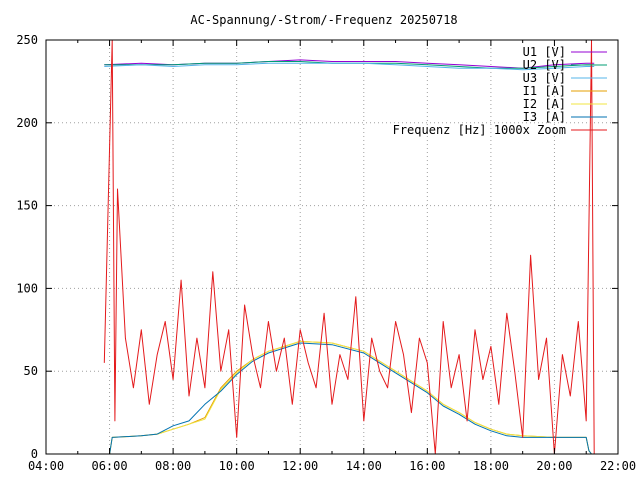  Describe the element at coordinates (427, 466) in the screenshot. I see `x-tick-label: 16:00` at that location.